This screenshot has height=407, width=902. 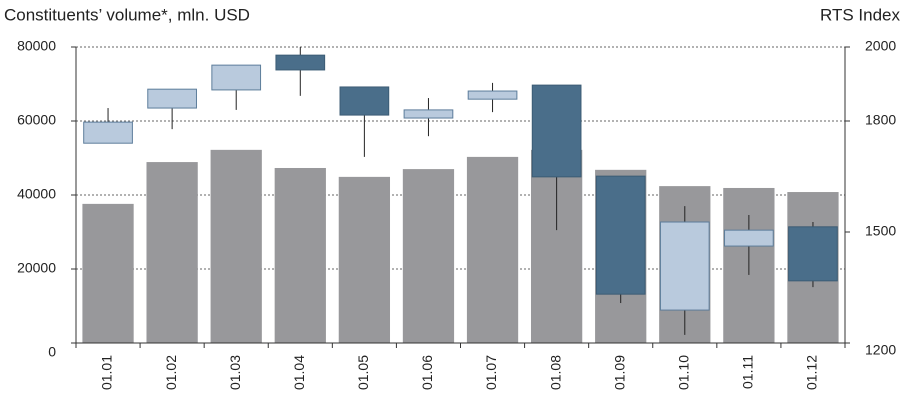 What do you see at coordinates (683, 372) in the screenshot?
I see `x-tick-label: 01.10` at bounding box center [683, 372].